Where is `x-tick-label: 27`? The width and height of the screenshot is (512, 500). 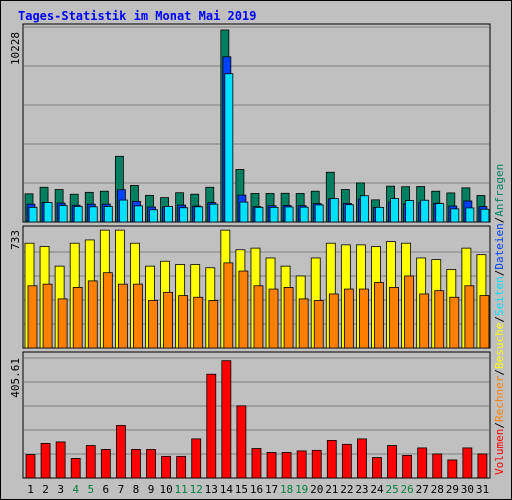 x-tick-label: 27 is located at coordinates (422, 489).